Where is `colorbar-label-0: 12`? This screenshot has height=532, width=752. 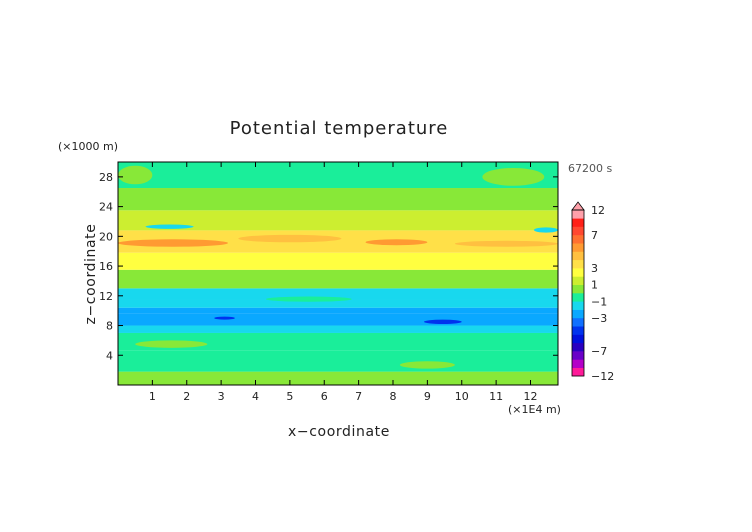
colorbar-label-0: 12 is located at coordinates (598, 210).